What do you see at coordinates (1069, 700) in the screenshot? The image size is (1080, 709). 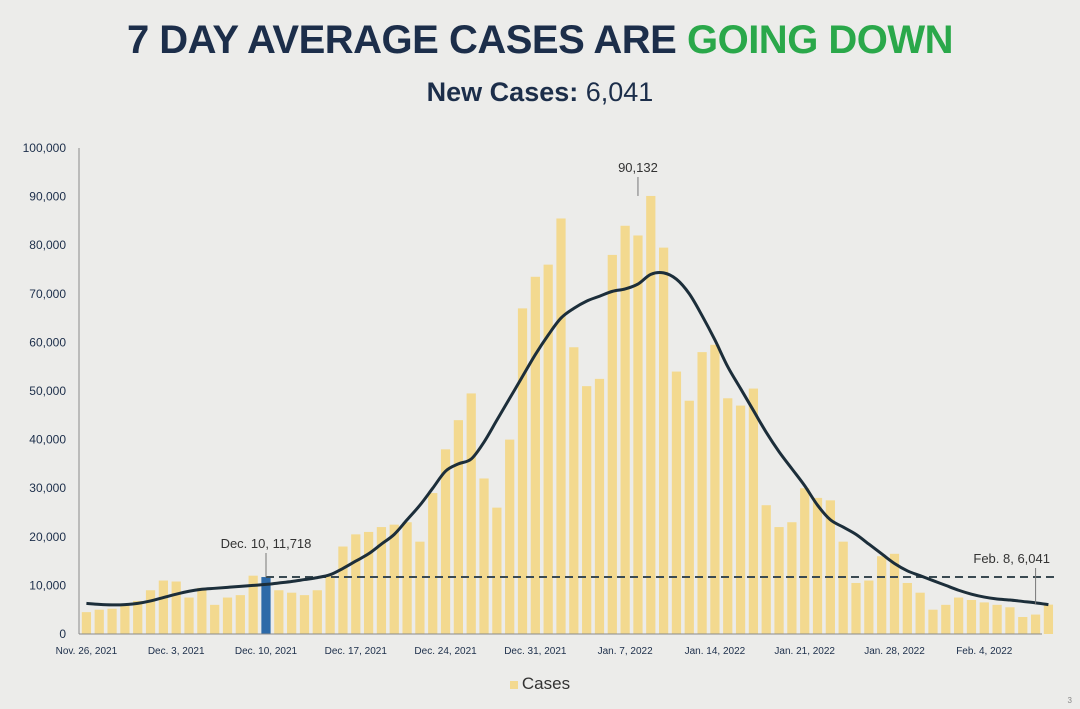 I see `page-number: 3` at bounding box center [1069, 700].